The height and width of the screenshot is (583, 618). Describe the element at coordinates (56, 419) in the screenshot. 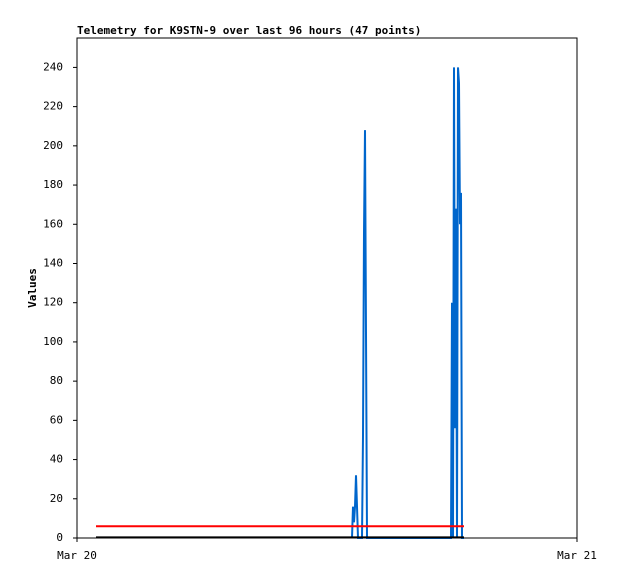

I see `y-tick-label: 60` at that location.